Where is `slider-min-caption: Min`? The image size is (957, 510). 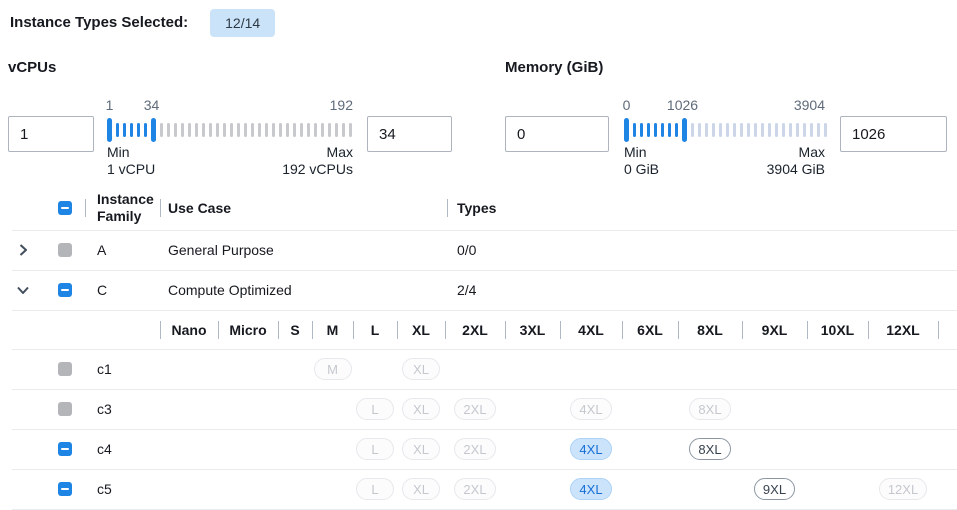 slider-min-caption: Min is located at coordinates (118, 152).